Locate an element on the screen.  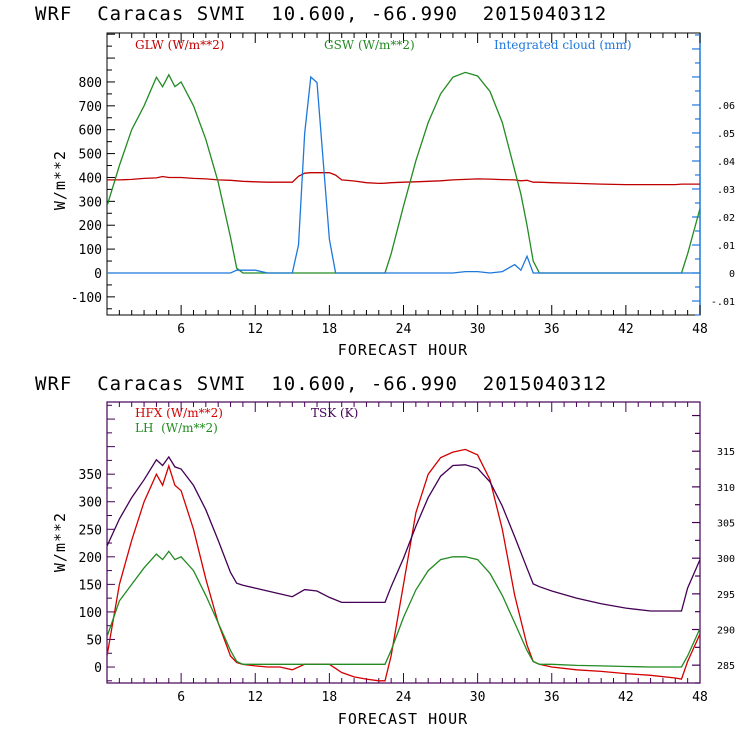
panel-bottom-y2-ticks: 285 290 295 300 305 310 315 is located at coordinates (713, 549).